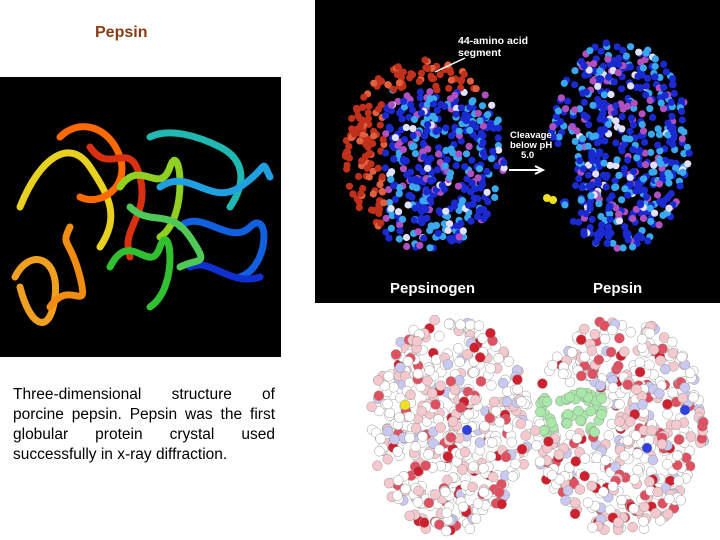  Describe the element at coordinates (531, 135) in the screenshot. I see `cleavage-note: Cleavage` at that location.